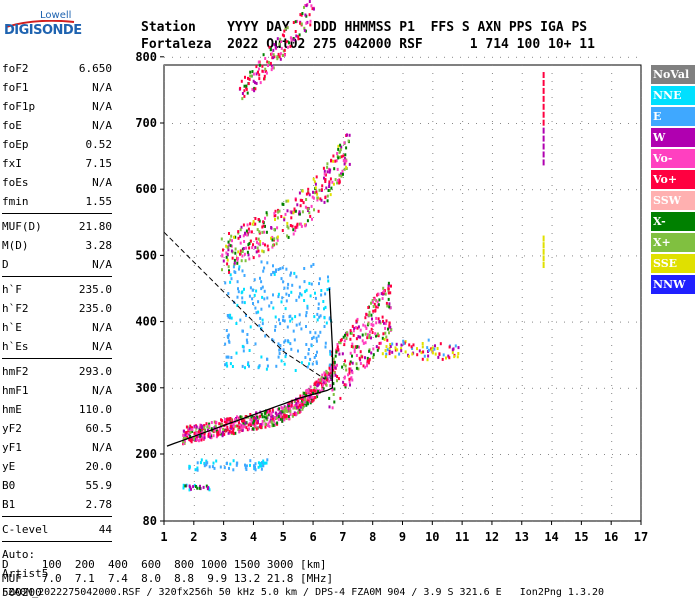  I want to click on param-value: N/A, so click(102, 346).